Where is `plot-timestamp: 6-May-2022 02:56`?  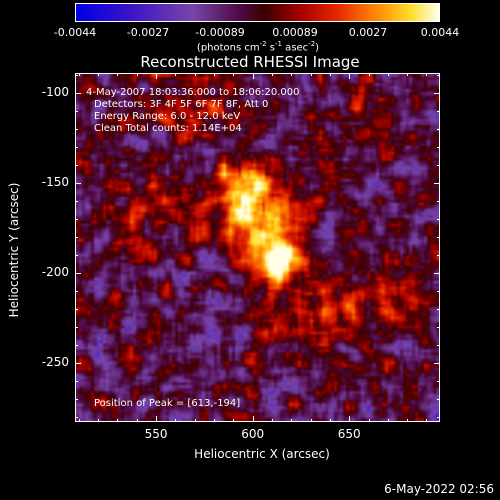
plot-timestamp: 6-May-2022 02:56 is located at coordinates (439, 489).